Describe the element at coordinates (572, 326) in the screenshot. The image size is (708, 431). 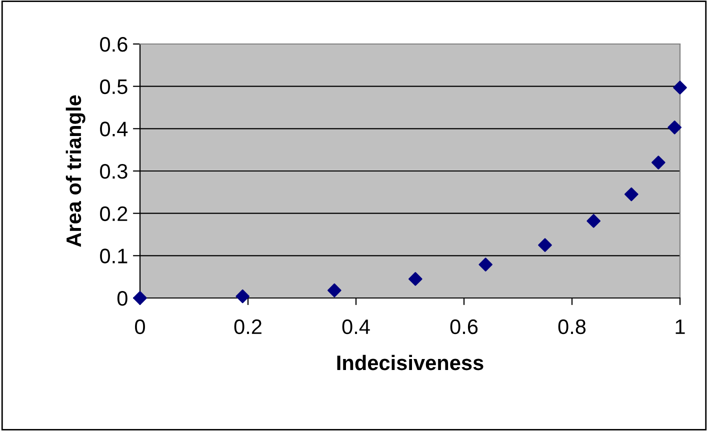
I see `x-tick-label: 0.8` at that location.